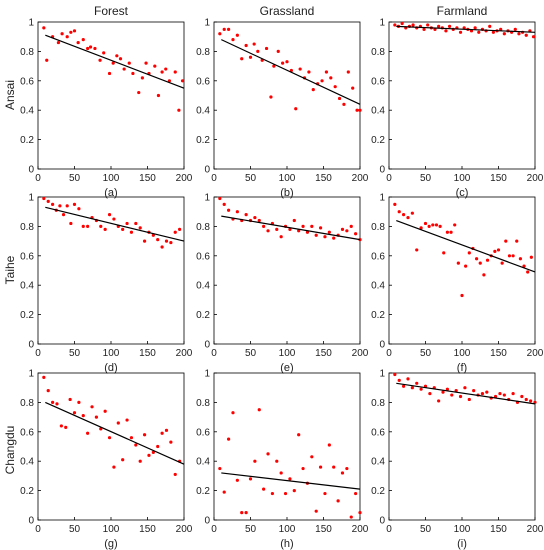 This screenshot has width=544, height=550. I want to click on panel-i: 0 50 100 150 200 0 0.2 0.4 0.6 0.8 1 (i), so click(457, 459).